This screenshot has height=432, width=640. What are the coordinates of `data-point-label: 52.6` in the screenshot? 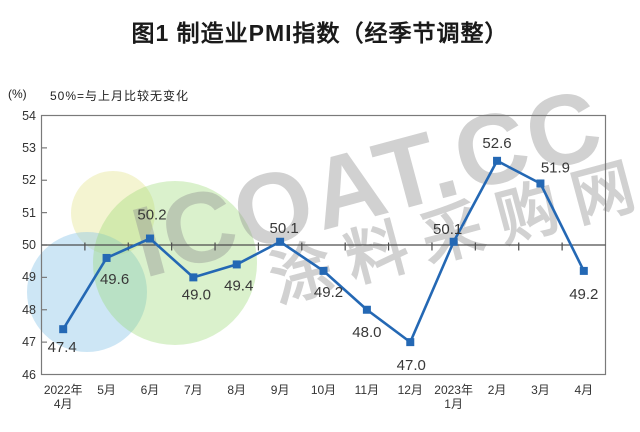 It's located at (496, 143).